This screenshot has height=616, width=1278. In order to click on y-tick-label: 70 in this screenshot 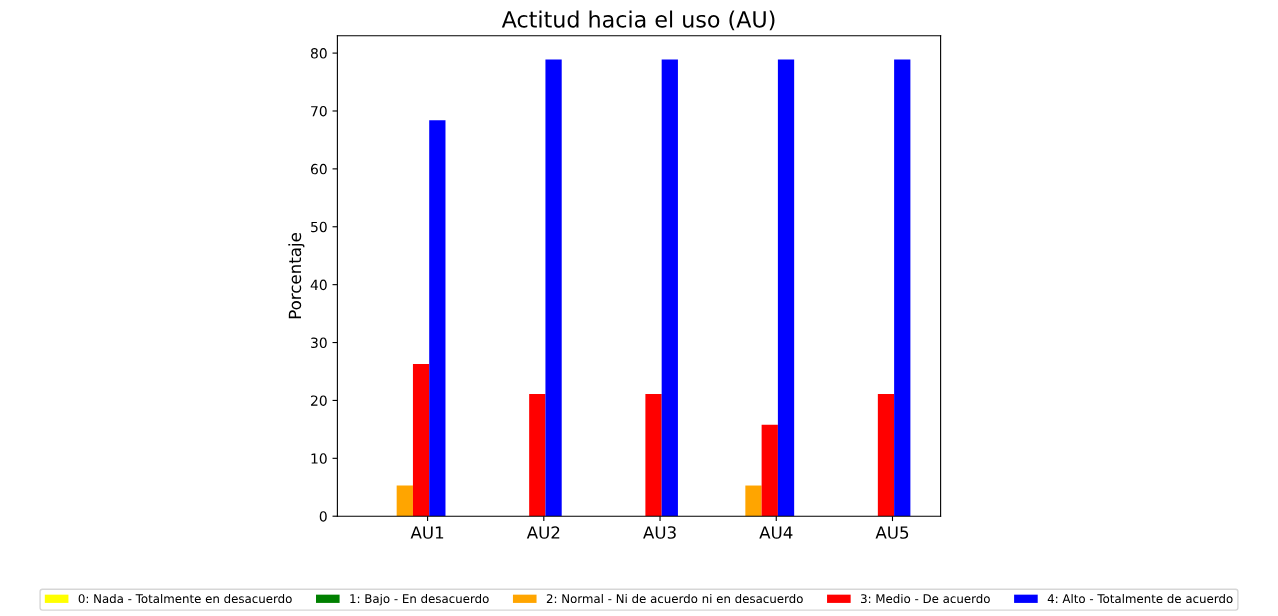, I will do `click(319, 111)`.